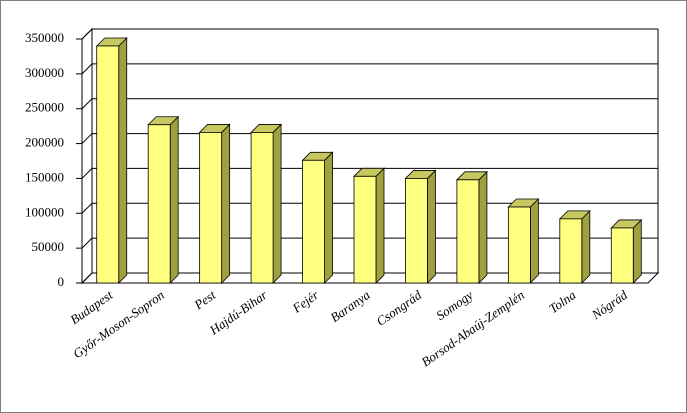 The width and height of the screenshot is (687, 413). I want to click on y-tick-label: 350000, so click(44, 37).